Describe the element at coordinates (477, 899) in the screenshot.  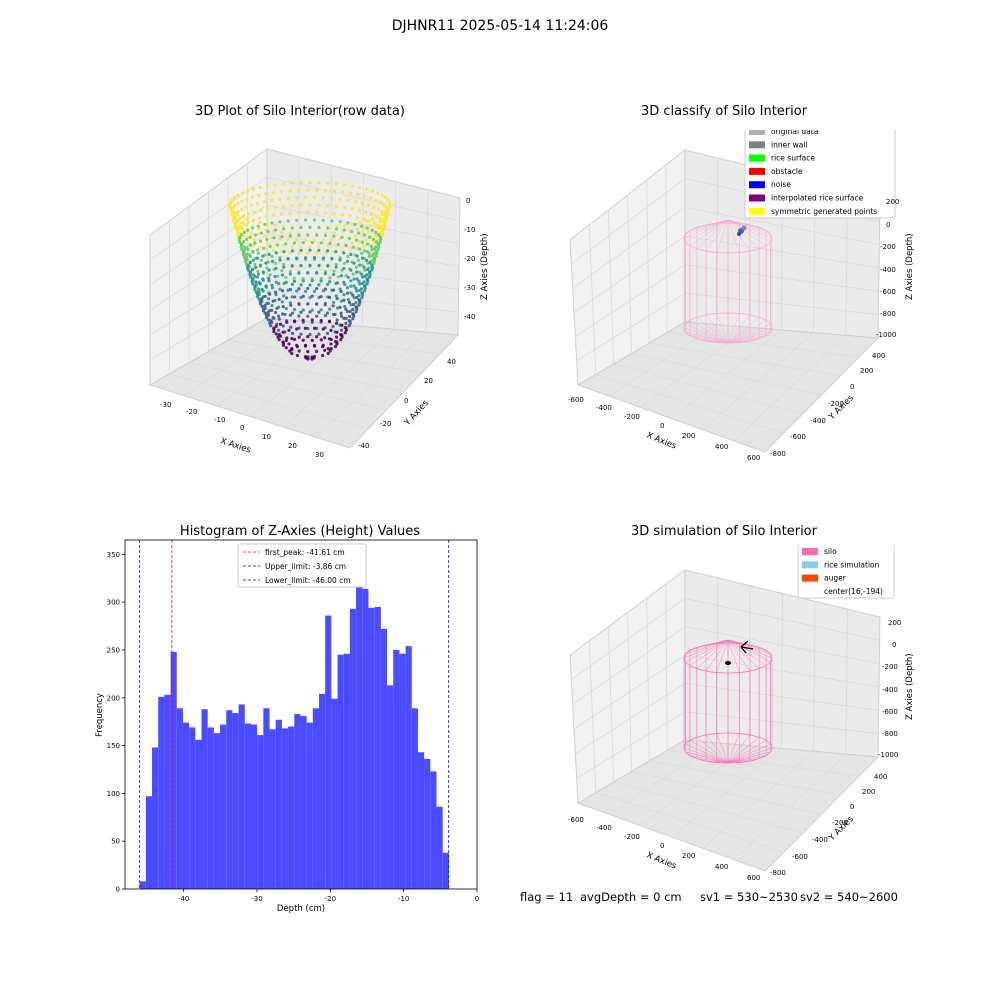
I see `x-tick-label: 0` at that location.